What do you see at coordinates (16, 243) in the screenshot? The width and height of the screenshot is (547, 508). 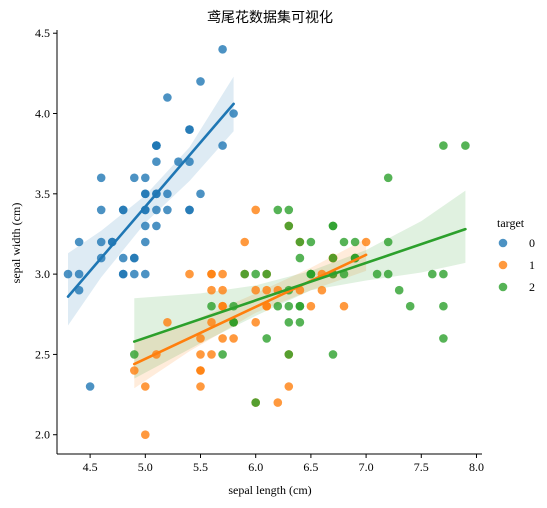 I see `y-axis-label: sepal width (cm)` at bounding box center [16, 243].